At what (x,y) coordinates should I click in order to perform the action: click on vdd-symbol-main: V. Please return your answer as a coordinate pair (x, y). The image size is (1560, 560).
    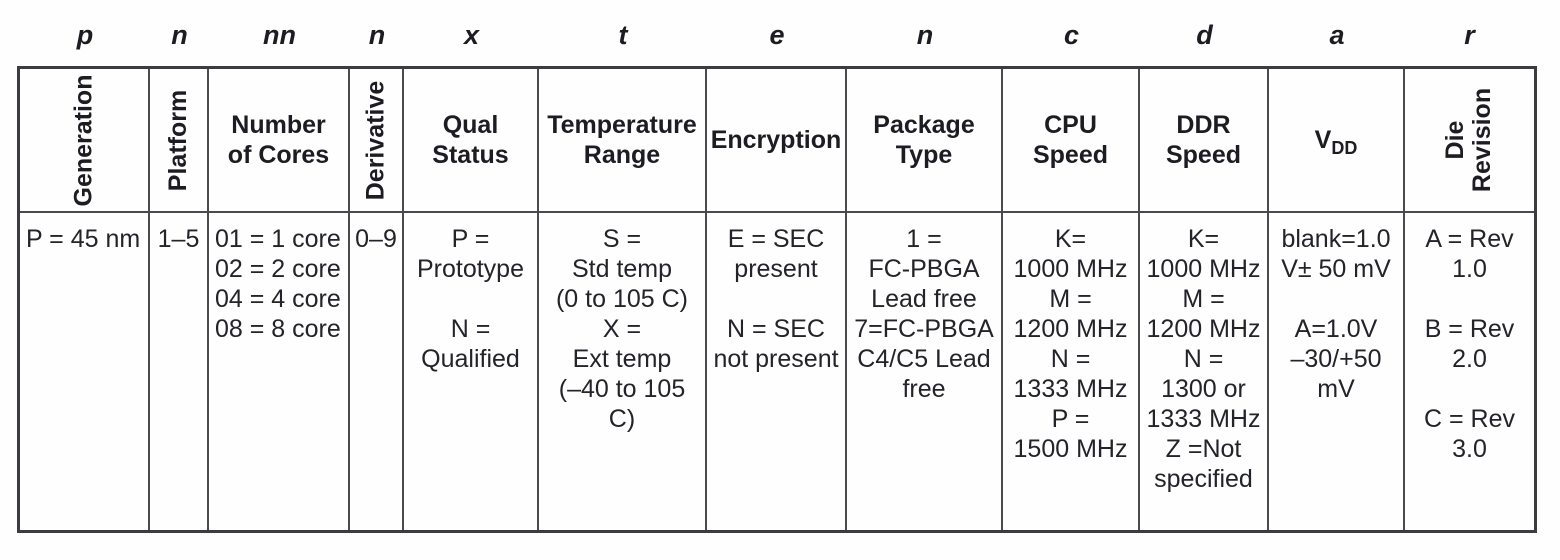
    Looking at the image, I should click on (1323, 140).